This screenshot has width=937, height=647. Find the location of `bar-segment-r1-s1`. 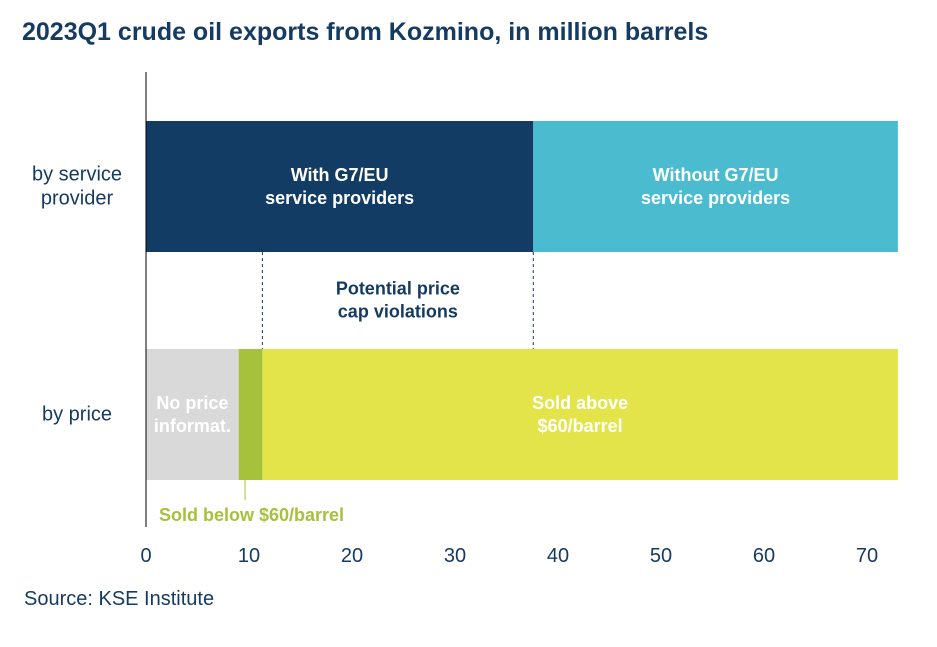

bar-segment-r1-s1 is located at coordinates (340, 186).